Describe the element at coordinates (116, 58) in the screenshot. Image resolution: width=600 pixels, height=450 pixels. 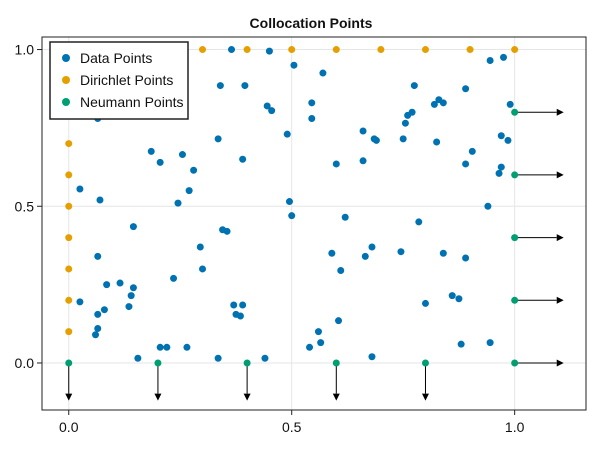
I see `legend-label-data-points: Data Points` at that location.